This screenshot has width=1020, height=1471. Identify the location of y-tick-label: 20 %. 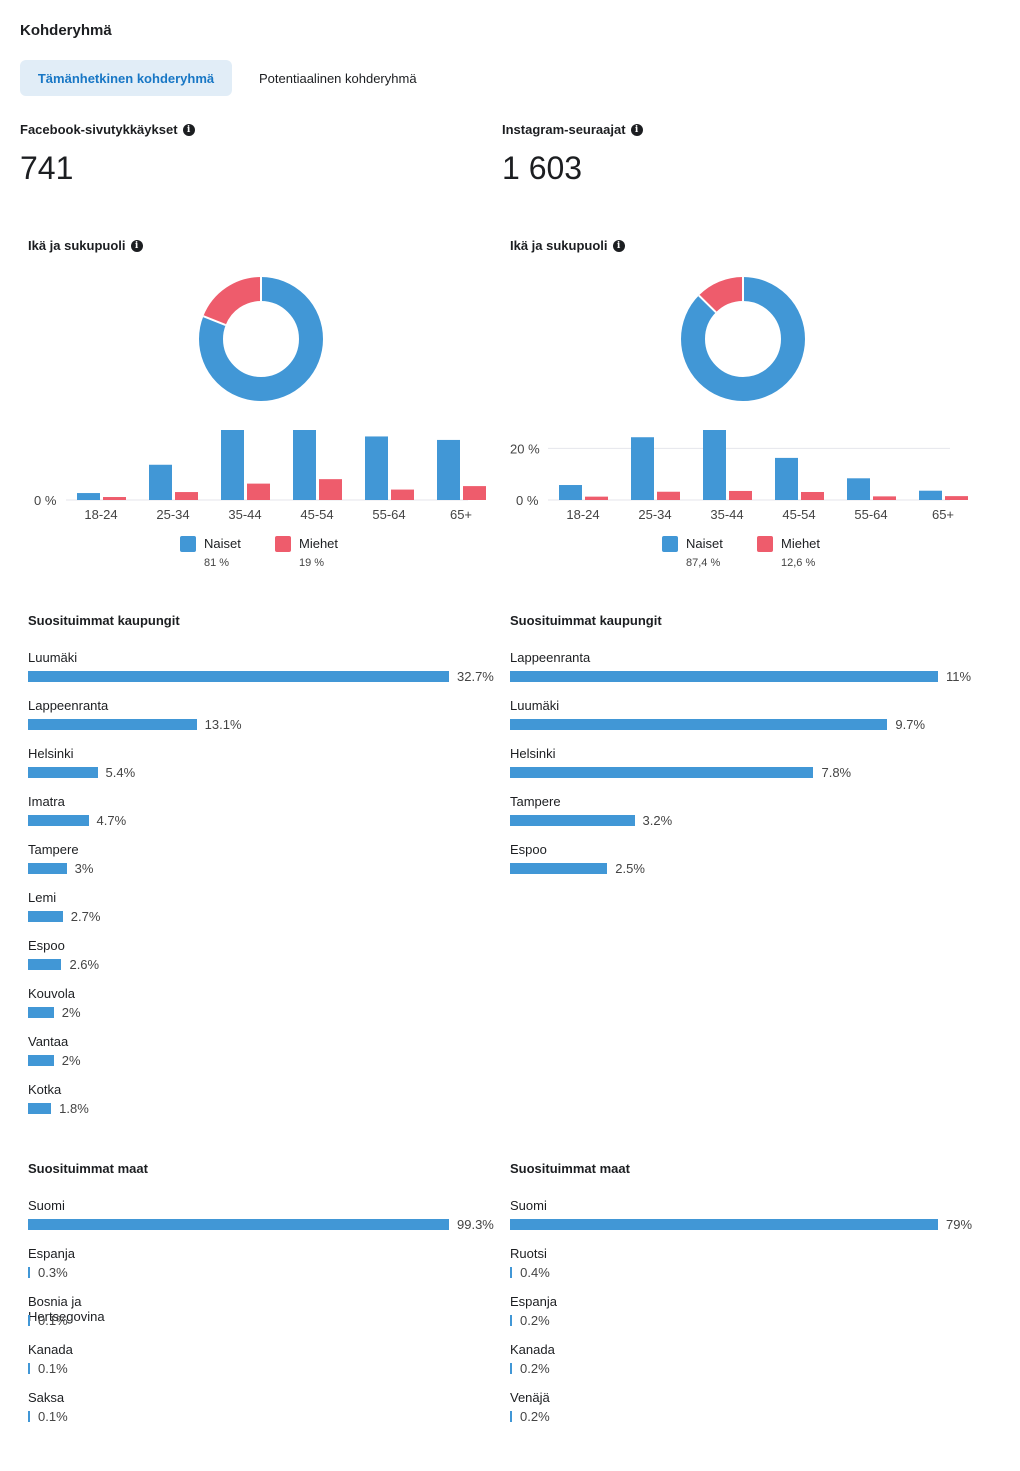
(525, 448).